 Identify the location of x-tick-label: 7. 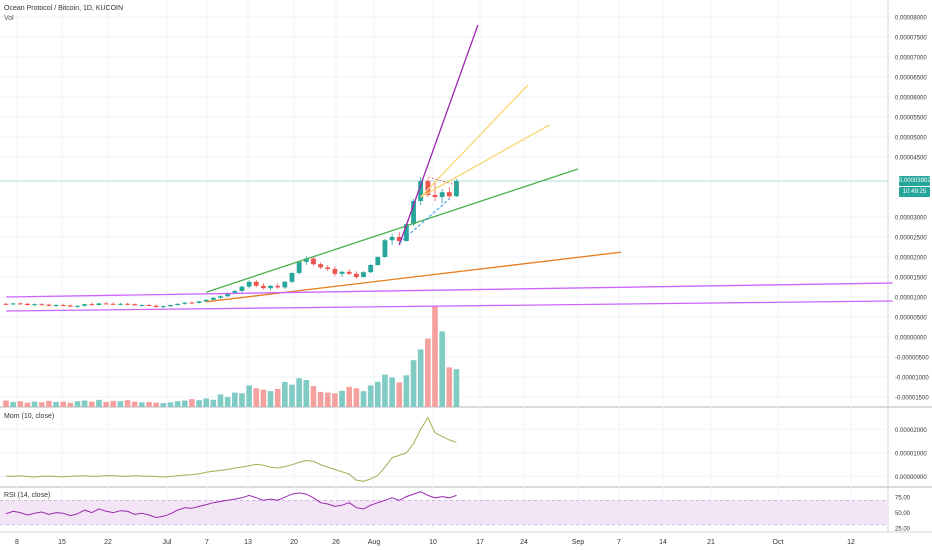
(207, 542).